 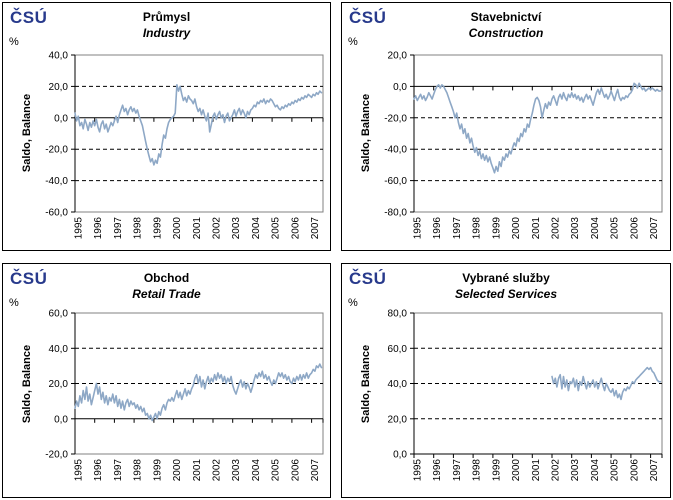 What do you see at coordinates (506, 17) in the screenshot?
I see `chart-title-cs: Stavebnictví` at bounding box center [506, 17].